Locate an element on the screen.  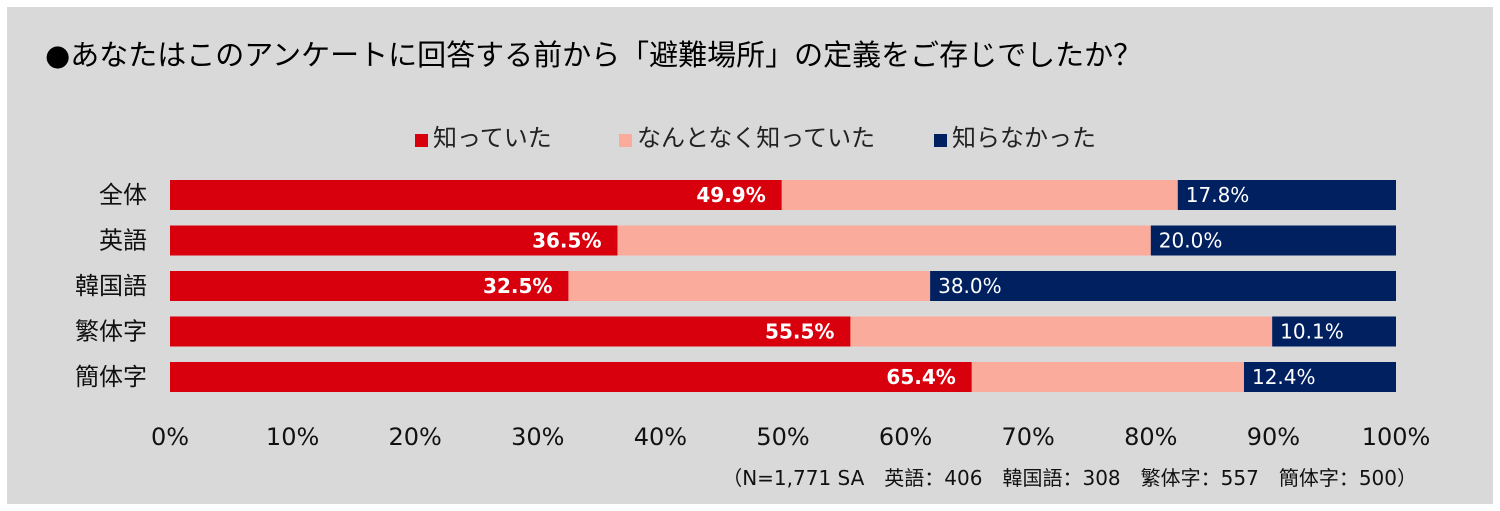
chart-legend: 知っていた なんとなく知っていた 知らなかった is located at coordinates (755, 138).